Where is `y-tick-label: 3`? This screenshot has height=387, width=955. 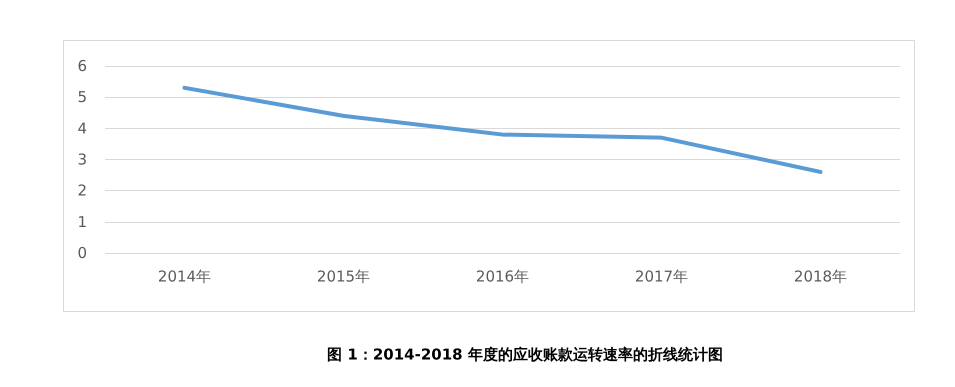 y-tick-label: 3 is located at coordinates (82, 159).